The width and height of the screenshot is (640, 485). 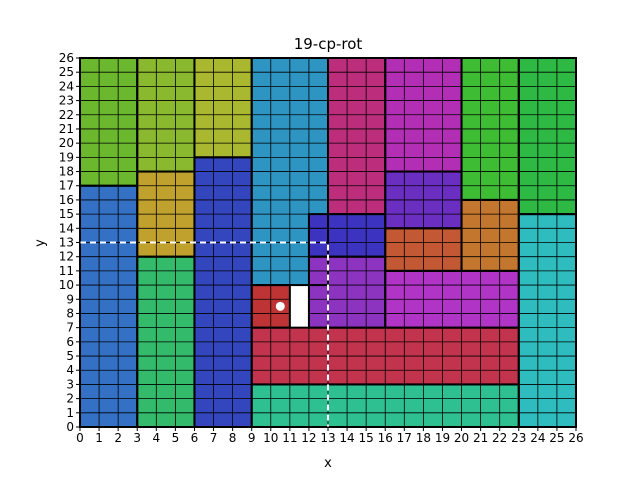 I want to click on y-tick-label: 7, so click(x=70, y=328).